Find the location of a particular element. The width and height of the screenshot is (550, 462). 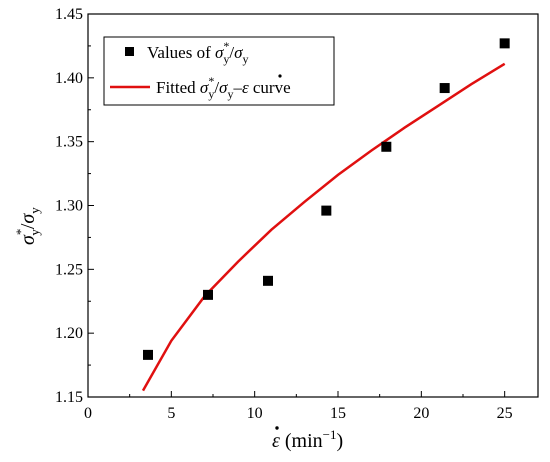

y-axis-title: σ*y/σy is located at coordinates (27, 226).